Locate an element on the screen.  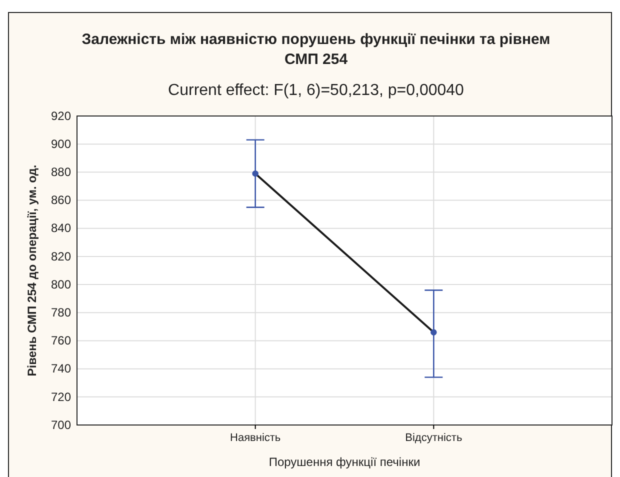
y-tick-label: 880 is located at coordinates (61, 172).